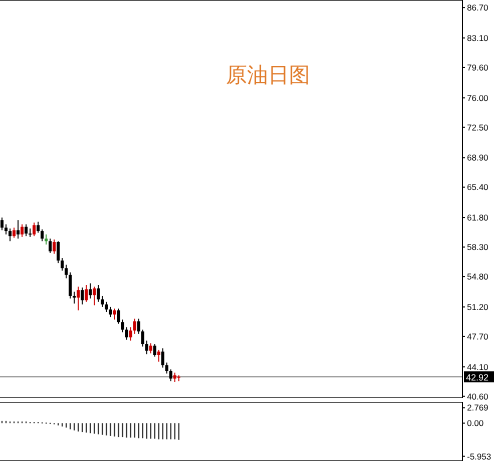 Image resolution: width=500 pixels, height=461 pixels. I want to click on y-tick-label: 51.20, so click(478, 307).